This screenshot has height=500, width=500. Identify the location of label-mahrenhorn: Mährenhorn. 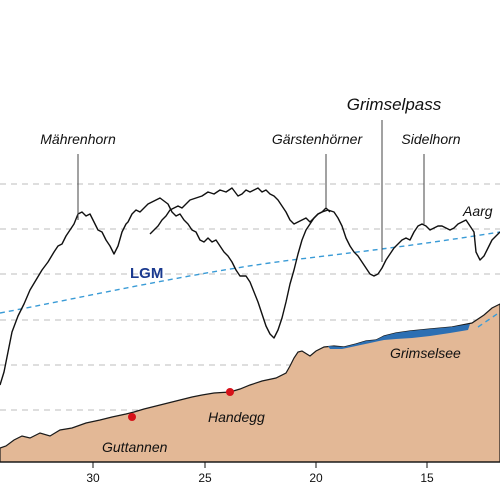
(78, 139).